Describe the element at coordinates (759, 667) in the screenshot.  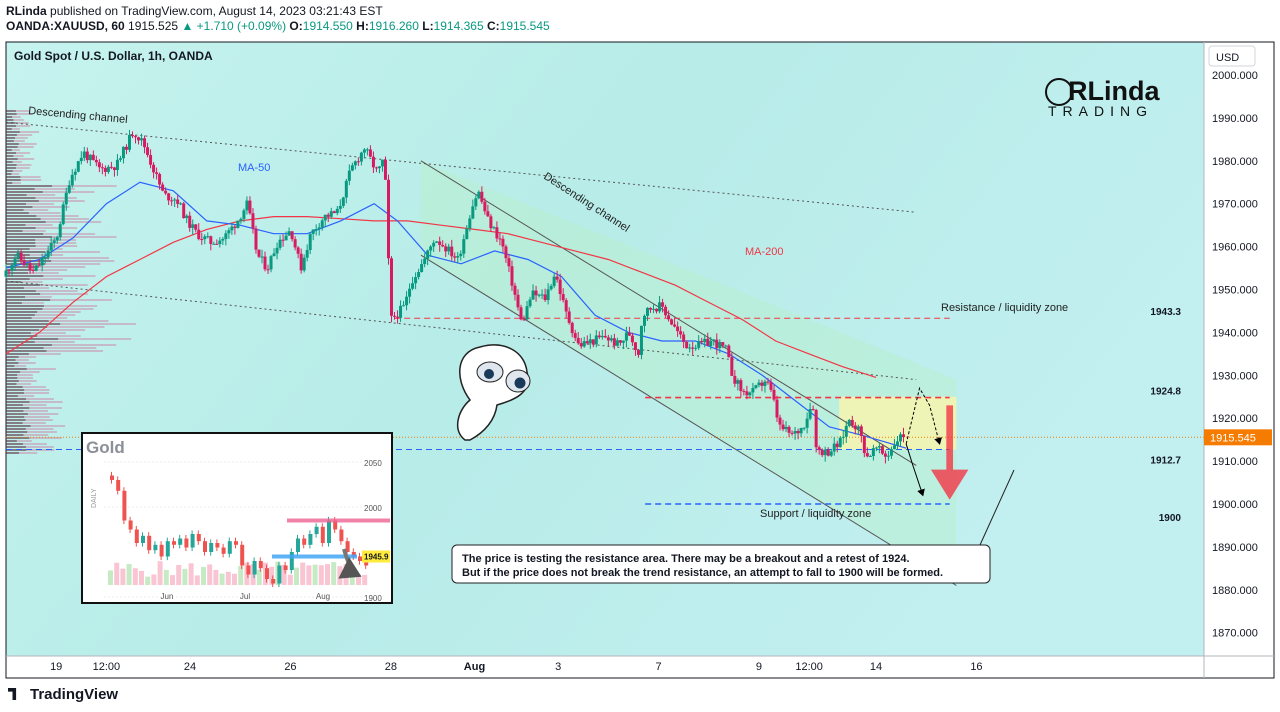
I see `x-tick-label: 9` at that location.